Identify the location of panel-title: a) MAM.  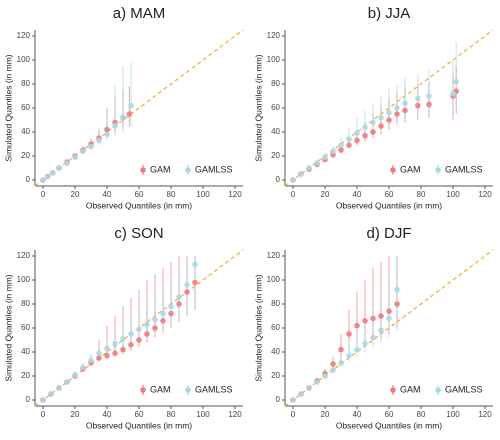
(139, 13).